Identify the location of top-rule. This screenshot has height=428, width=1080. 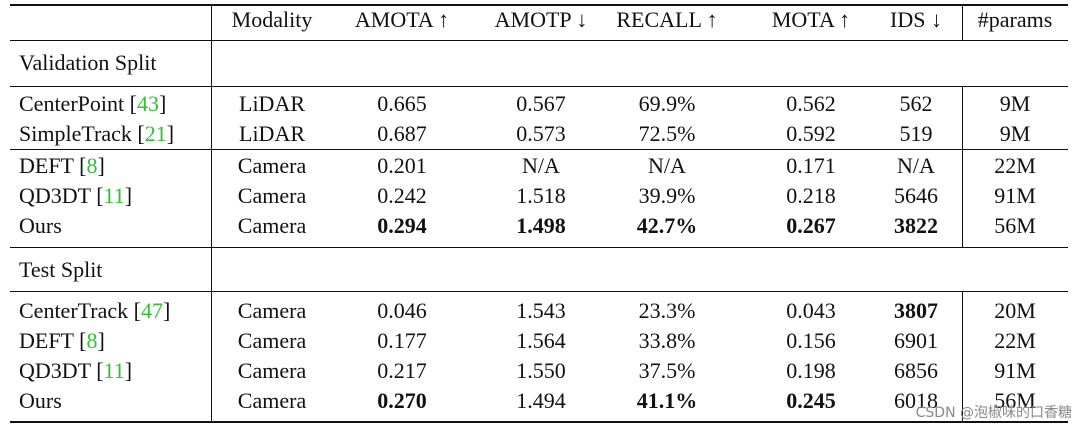
(539, 5).